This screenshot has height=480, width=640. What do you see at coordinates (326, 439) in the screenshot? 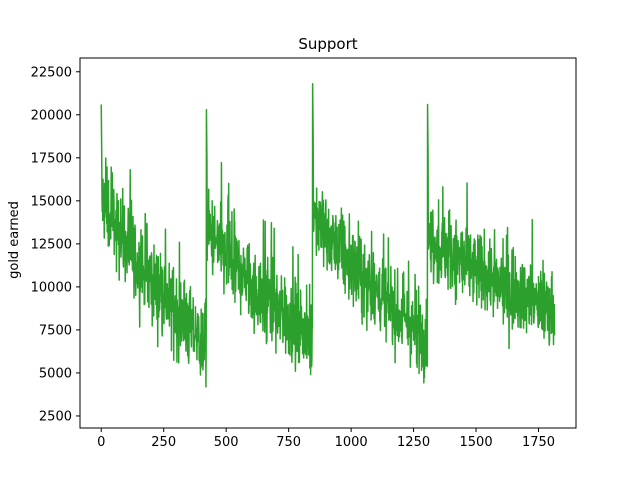
I see `x-axis-ticks: 0 250 500 750 1000 1250 1500 1750` at bounding box center [326, 439].